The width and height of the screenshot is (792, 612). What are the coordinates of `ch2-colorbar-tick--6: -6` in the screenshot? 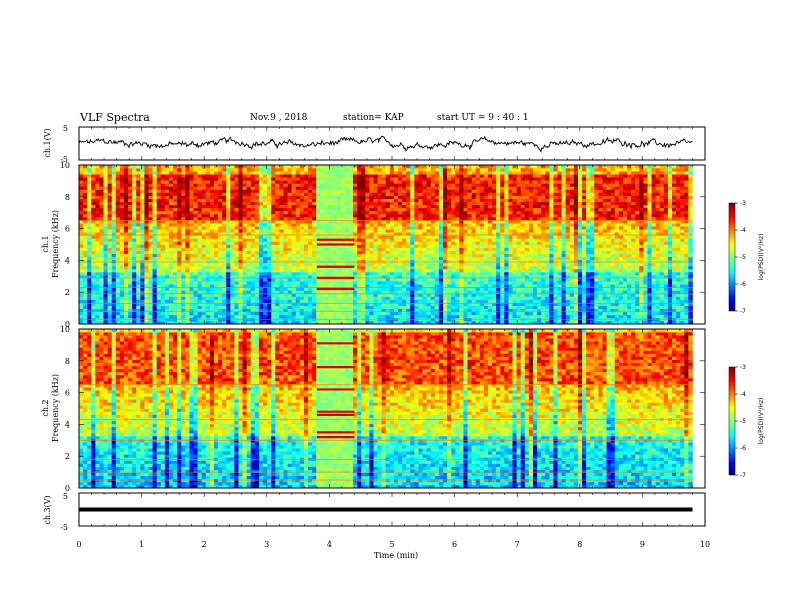 It's located at (743, 448).